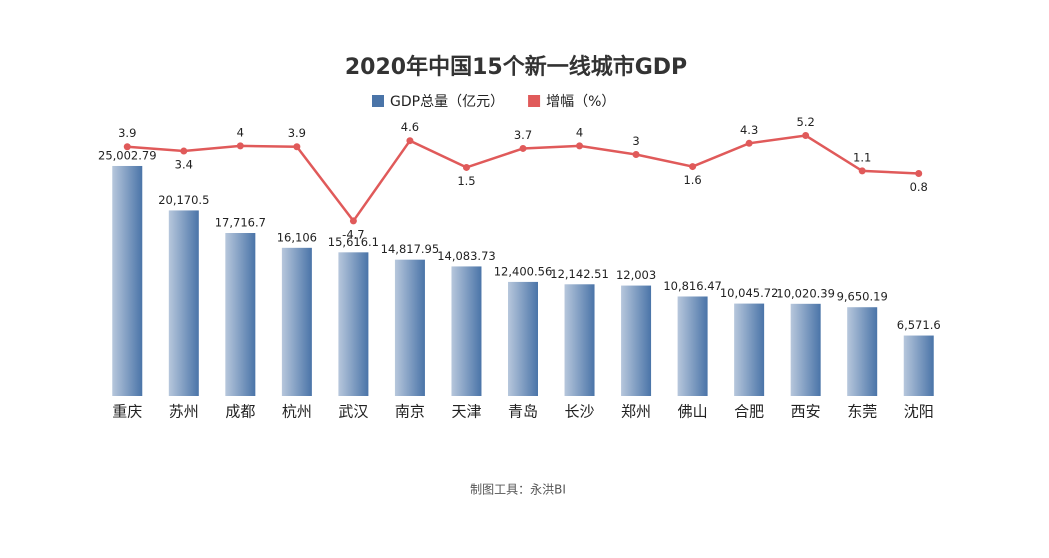 Image resolution: width=1049 pixels, height=558 pixels. I want to click on data-label: 16,106, so click(297, 237).